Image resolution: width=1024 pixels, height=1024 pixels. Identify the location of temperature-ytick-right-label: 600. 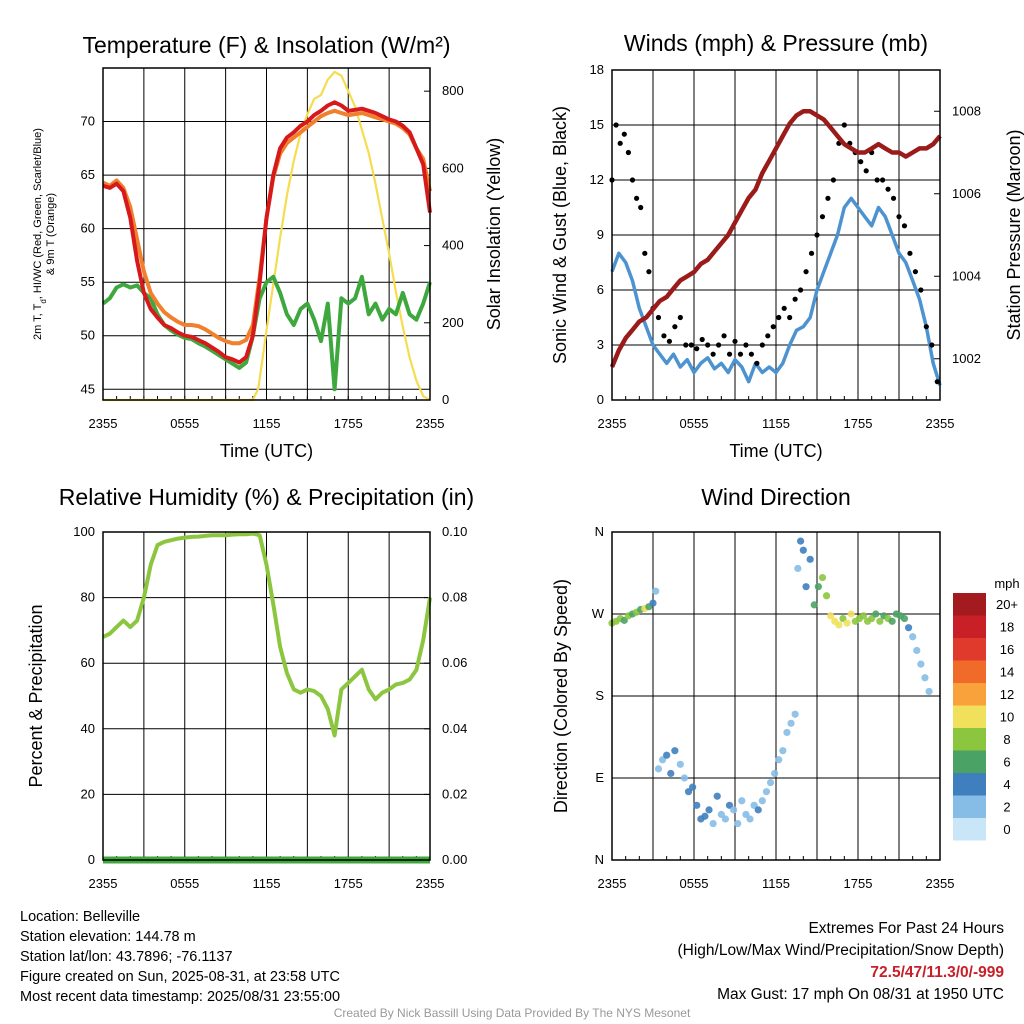
(453, 167).